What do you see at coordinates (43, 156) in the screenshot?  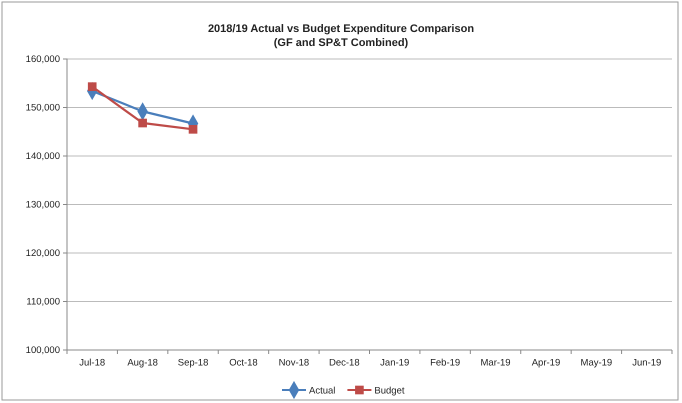 I see `y-tick-label: 140,000` at bounding box center [43, 156].